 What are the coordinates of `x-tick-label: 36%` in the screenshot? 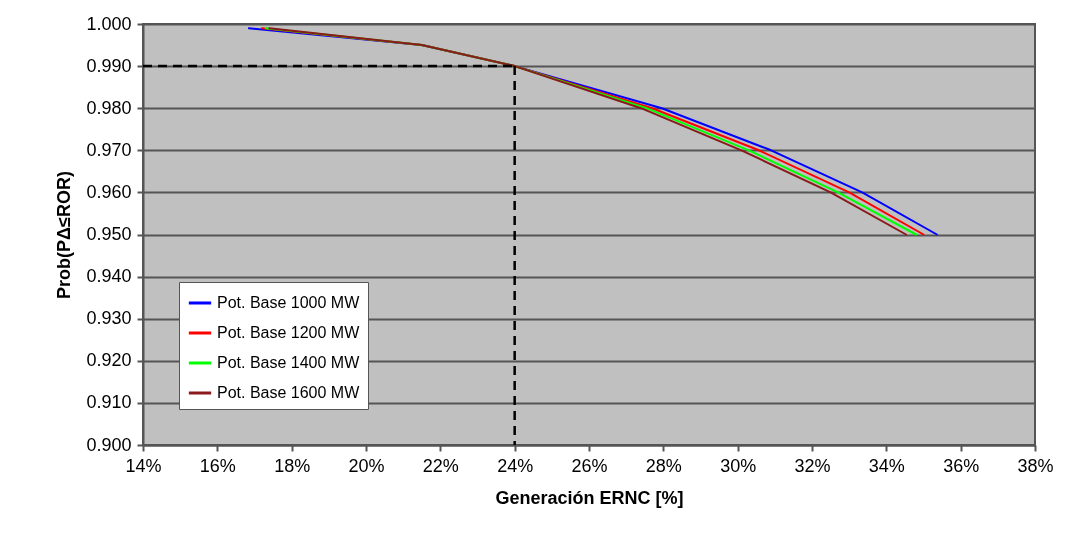 It's located at (961, 465).